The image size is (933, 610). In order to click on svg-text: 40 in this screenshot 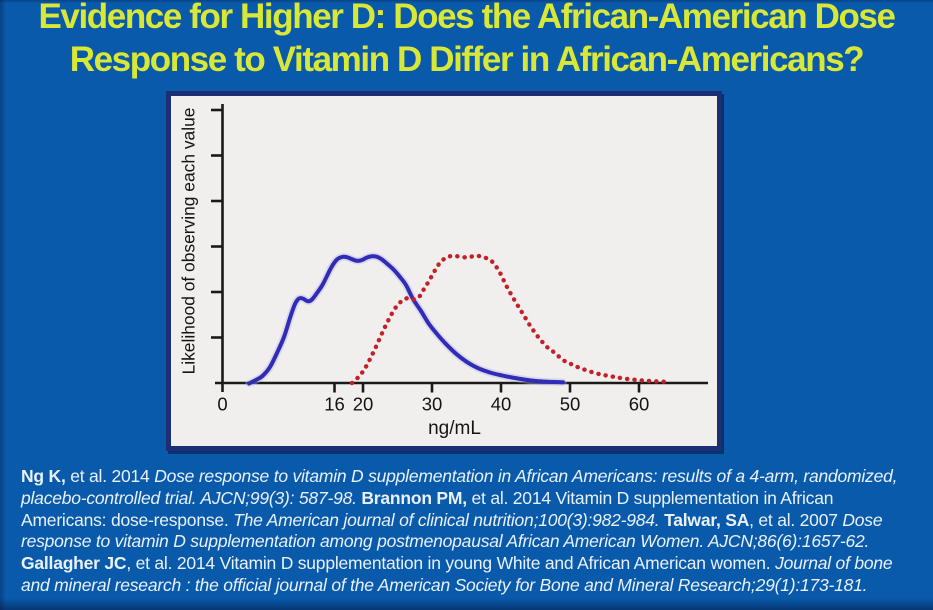, I will do `click(501, 404)`.